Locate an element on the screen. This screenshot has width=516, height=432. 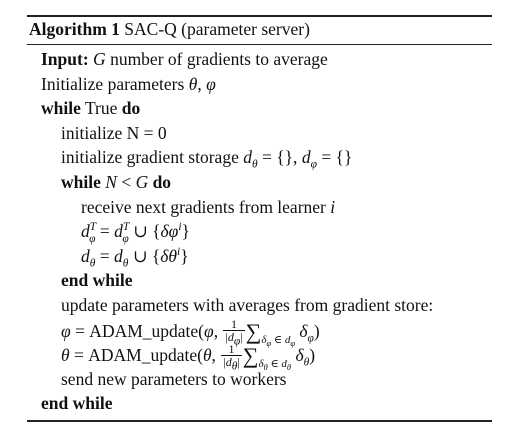
algorithm-caption: Algorithm 1 SAC-Q (parameter server) is located at coordinates (259, 29).